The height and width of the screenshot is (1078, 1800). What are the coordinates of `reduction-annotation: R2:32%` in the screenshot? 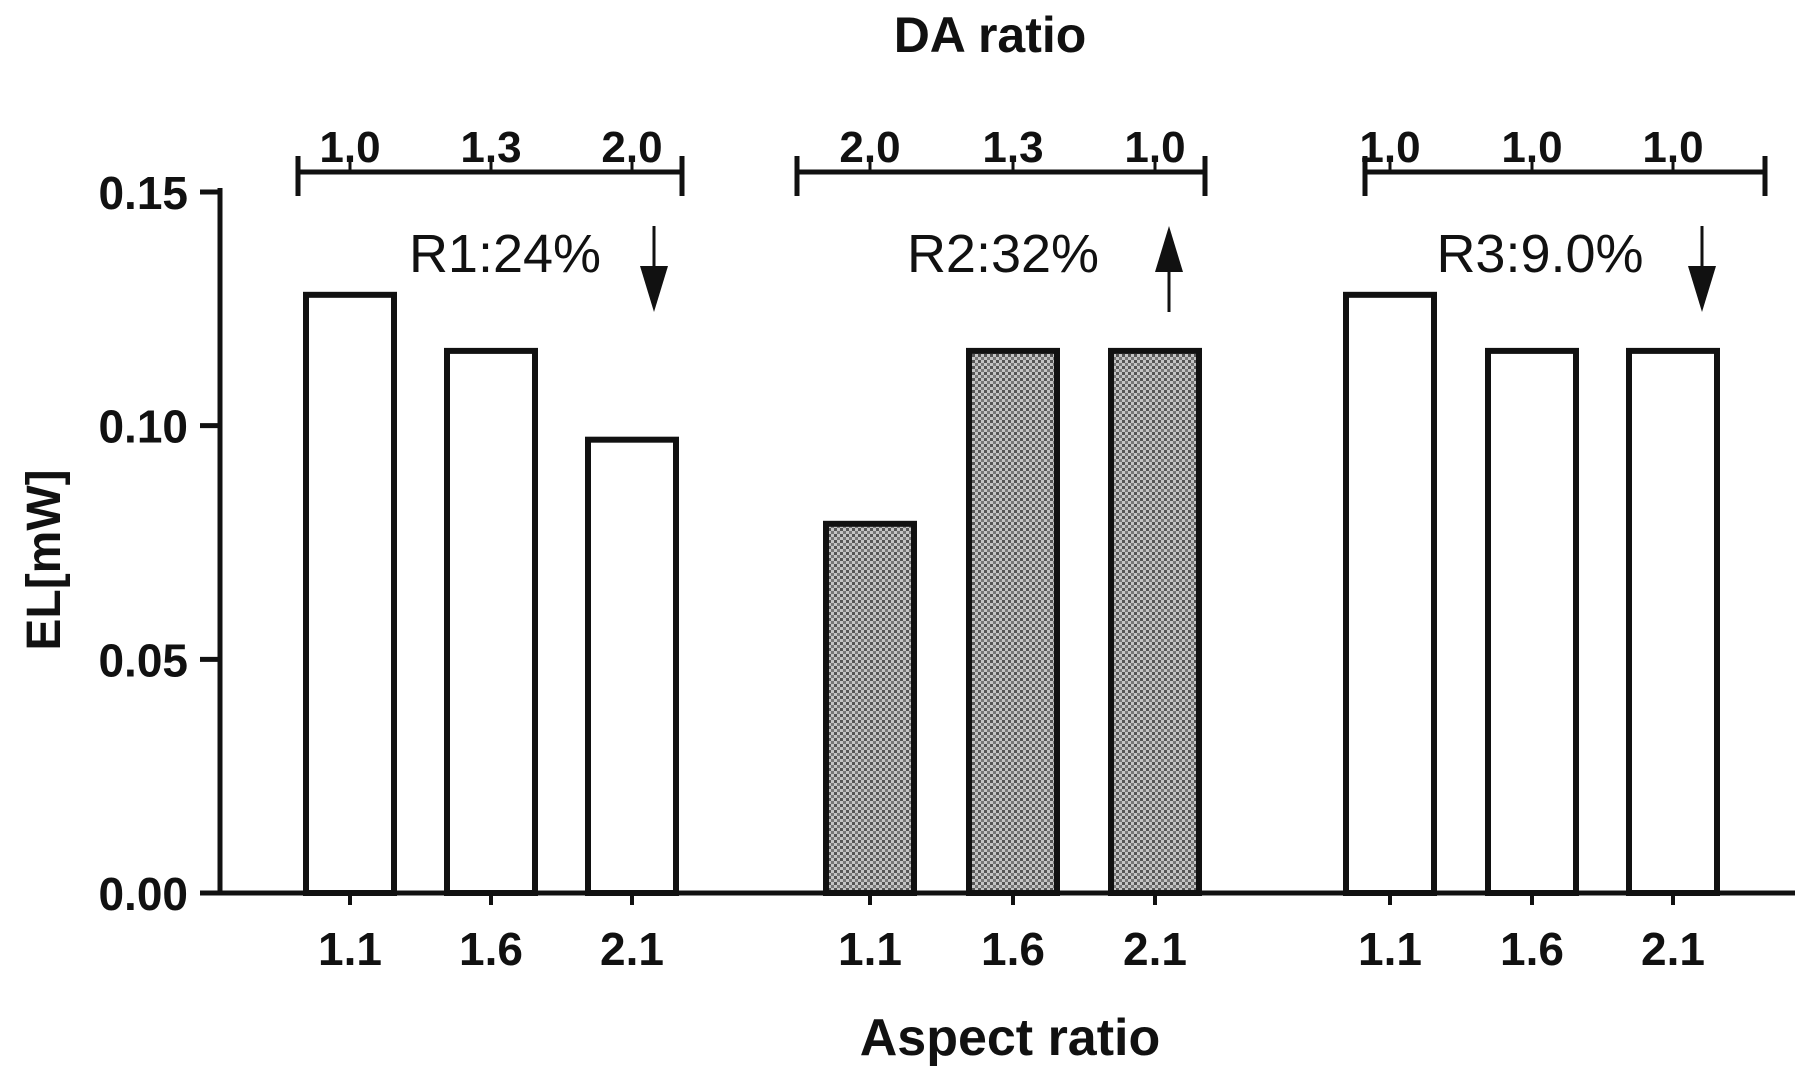 It's located at (1003, 254).